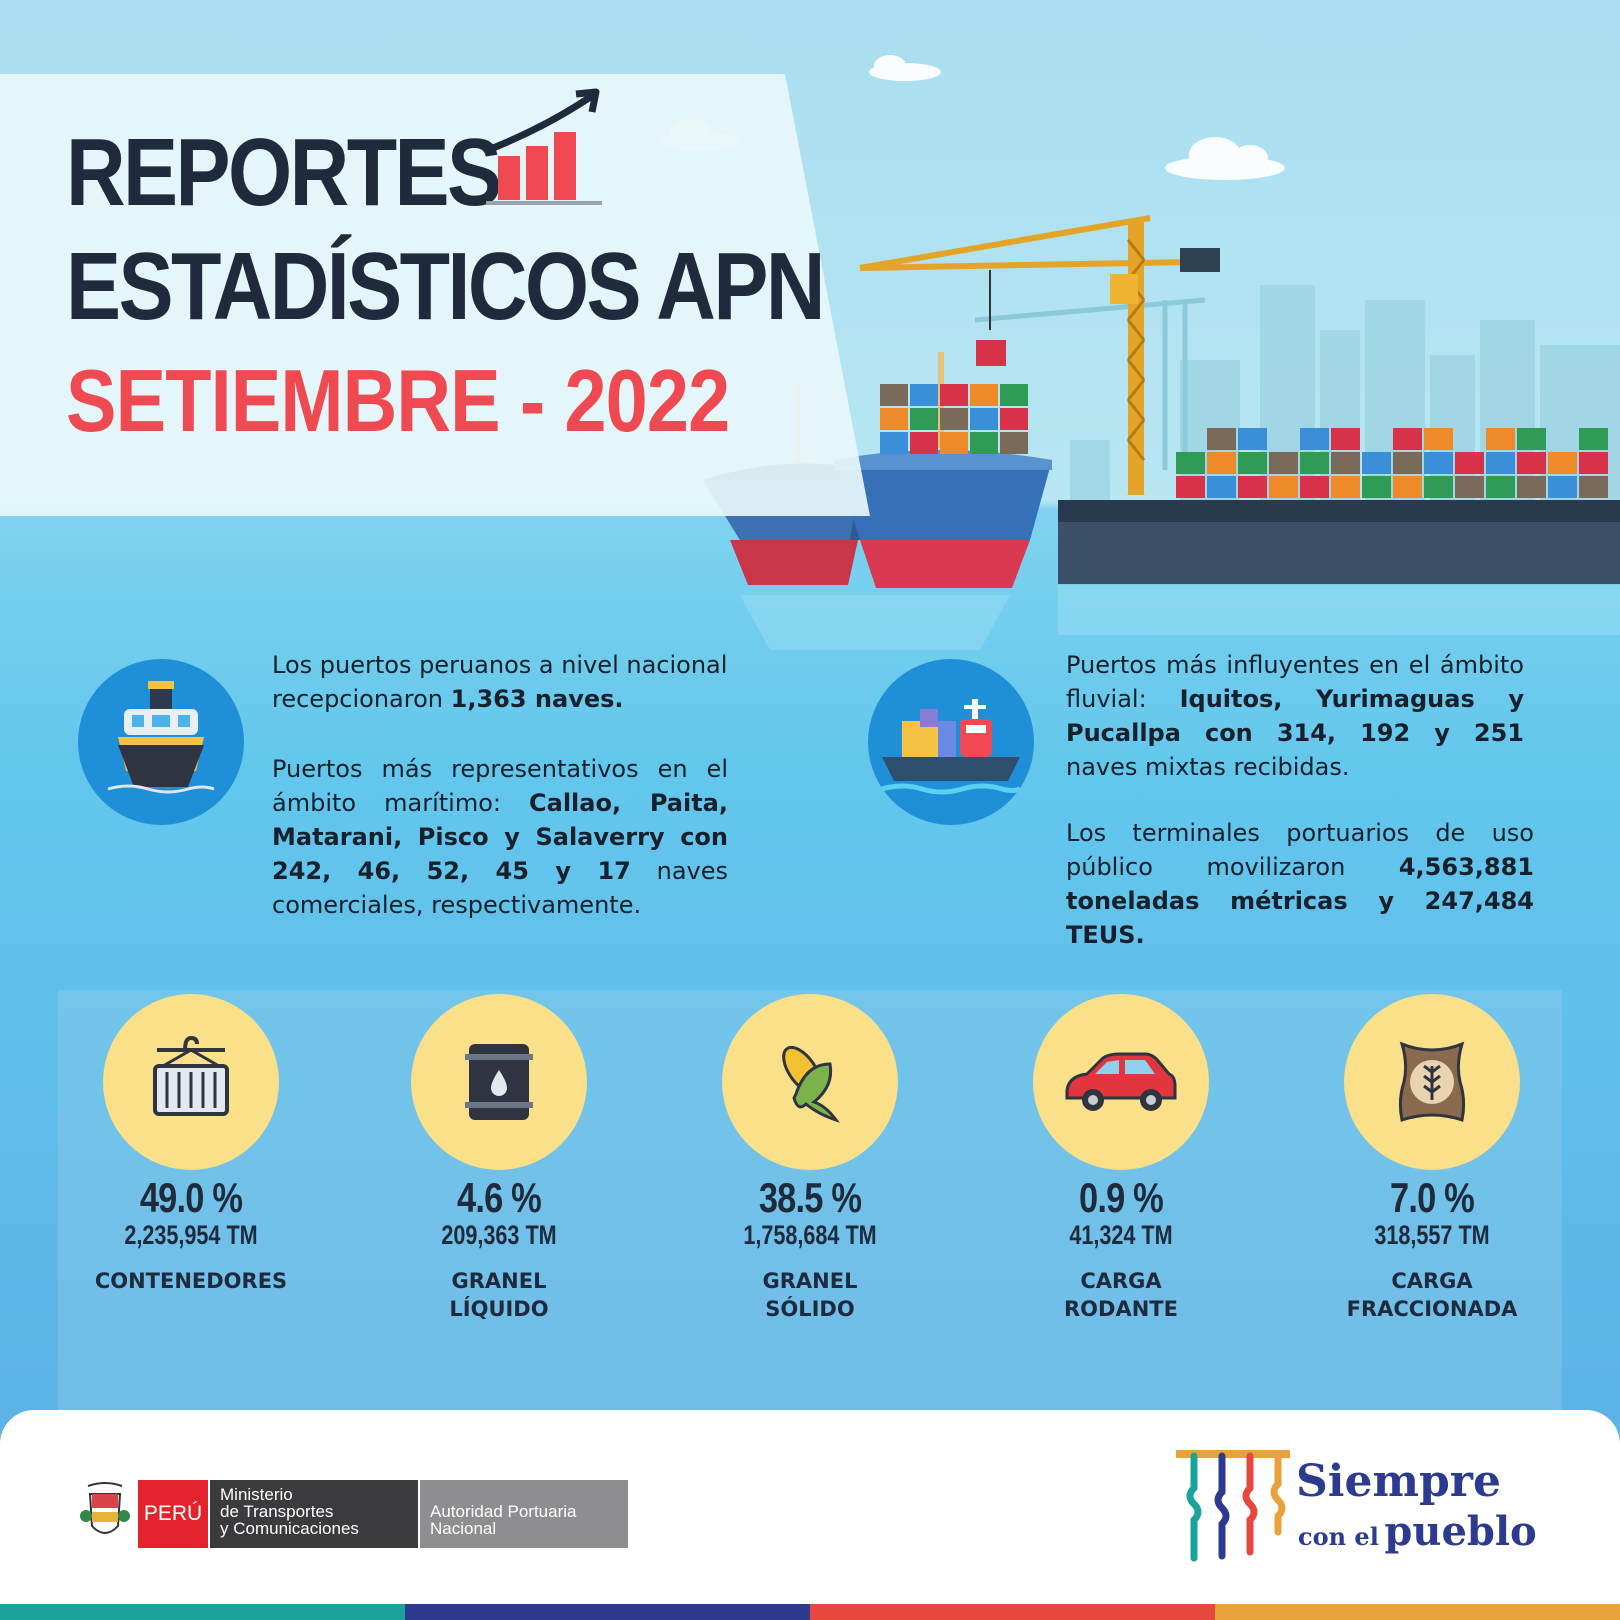  I want to click on period-title: SETIEMBRE - 2022, so click(398, 400).